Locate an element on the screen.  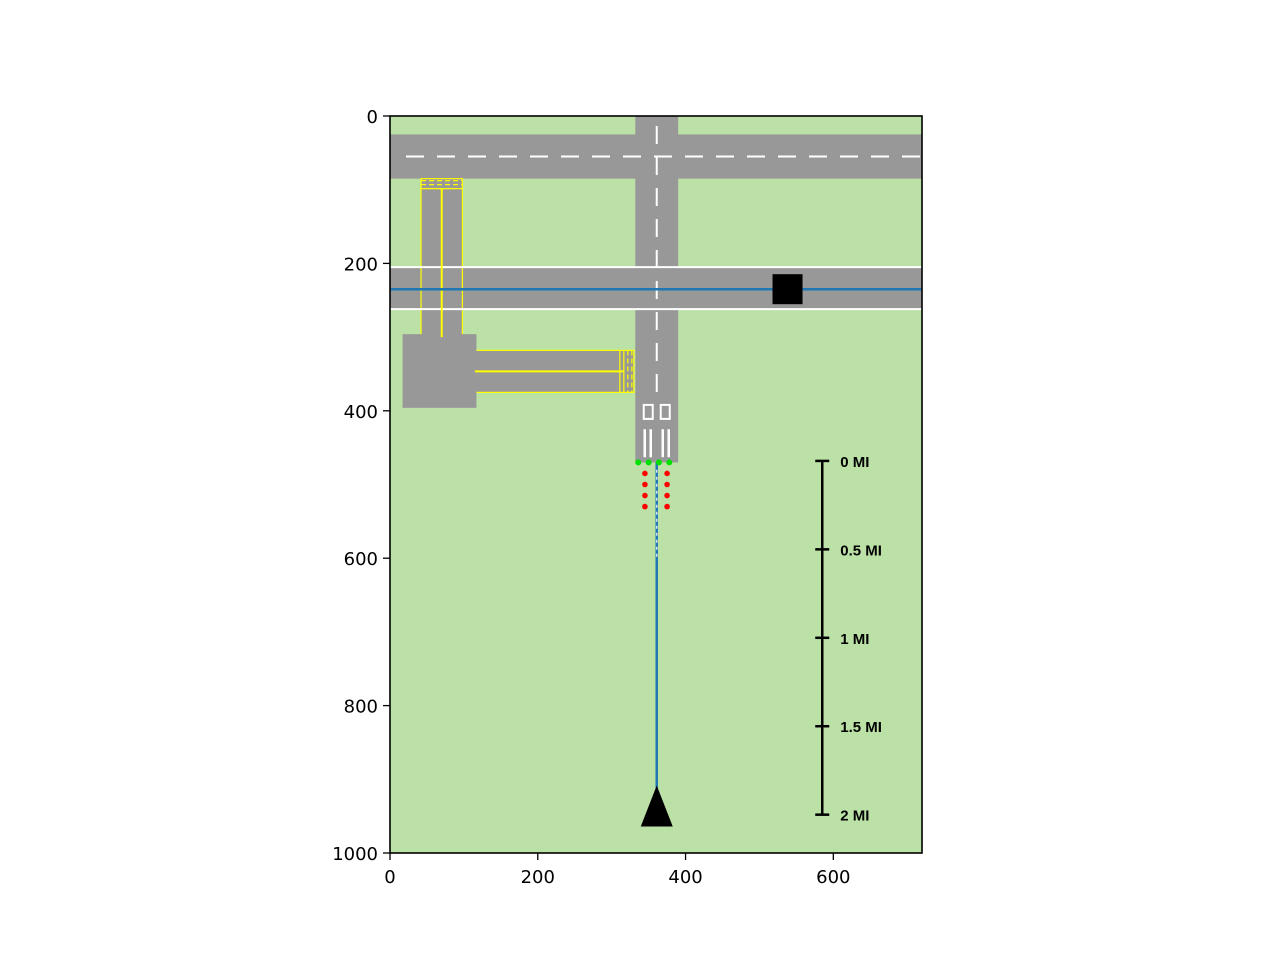
markings-layer is located at coordinates (656, 292).